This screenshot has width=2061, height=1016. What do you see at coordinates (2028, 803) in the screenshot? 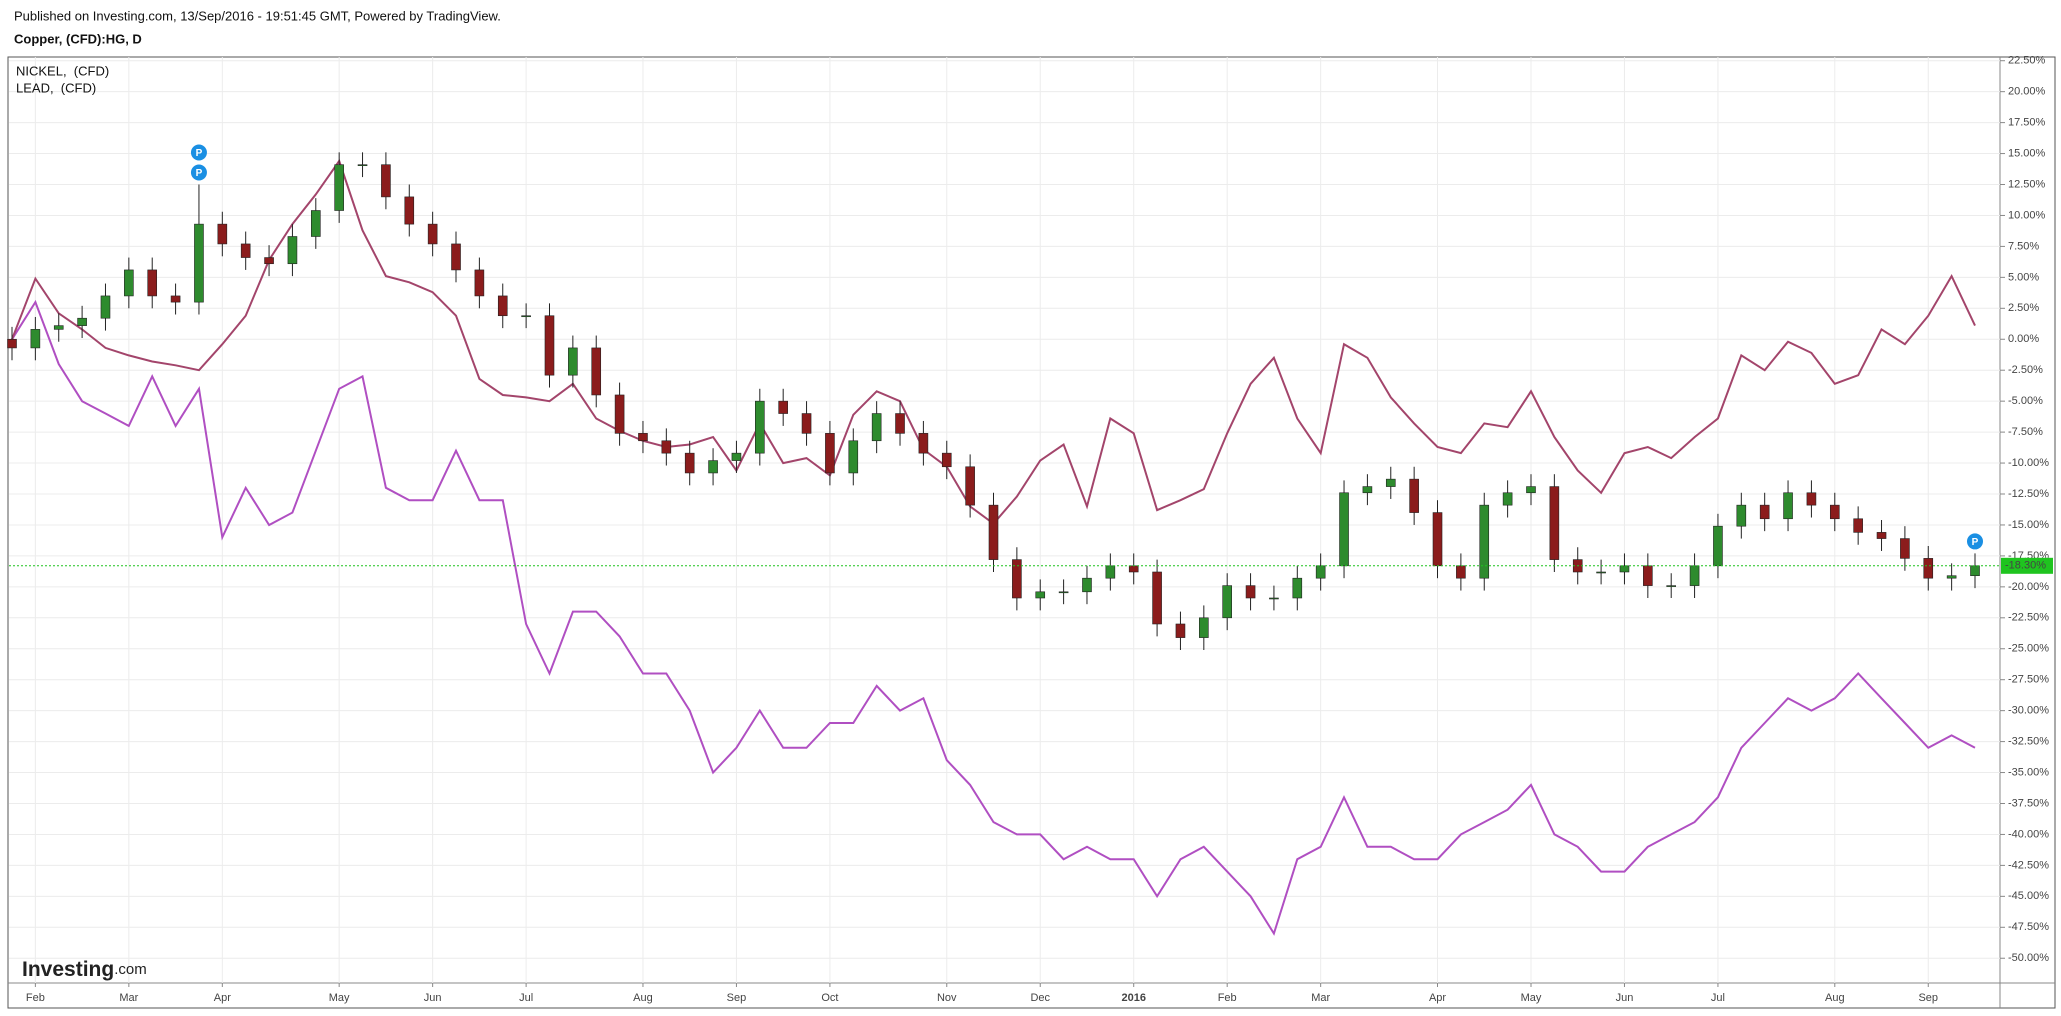
I see `y-tick-label: -37.50%` at bounding box center [2028, 803].